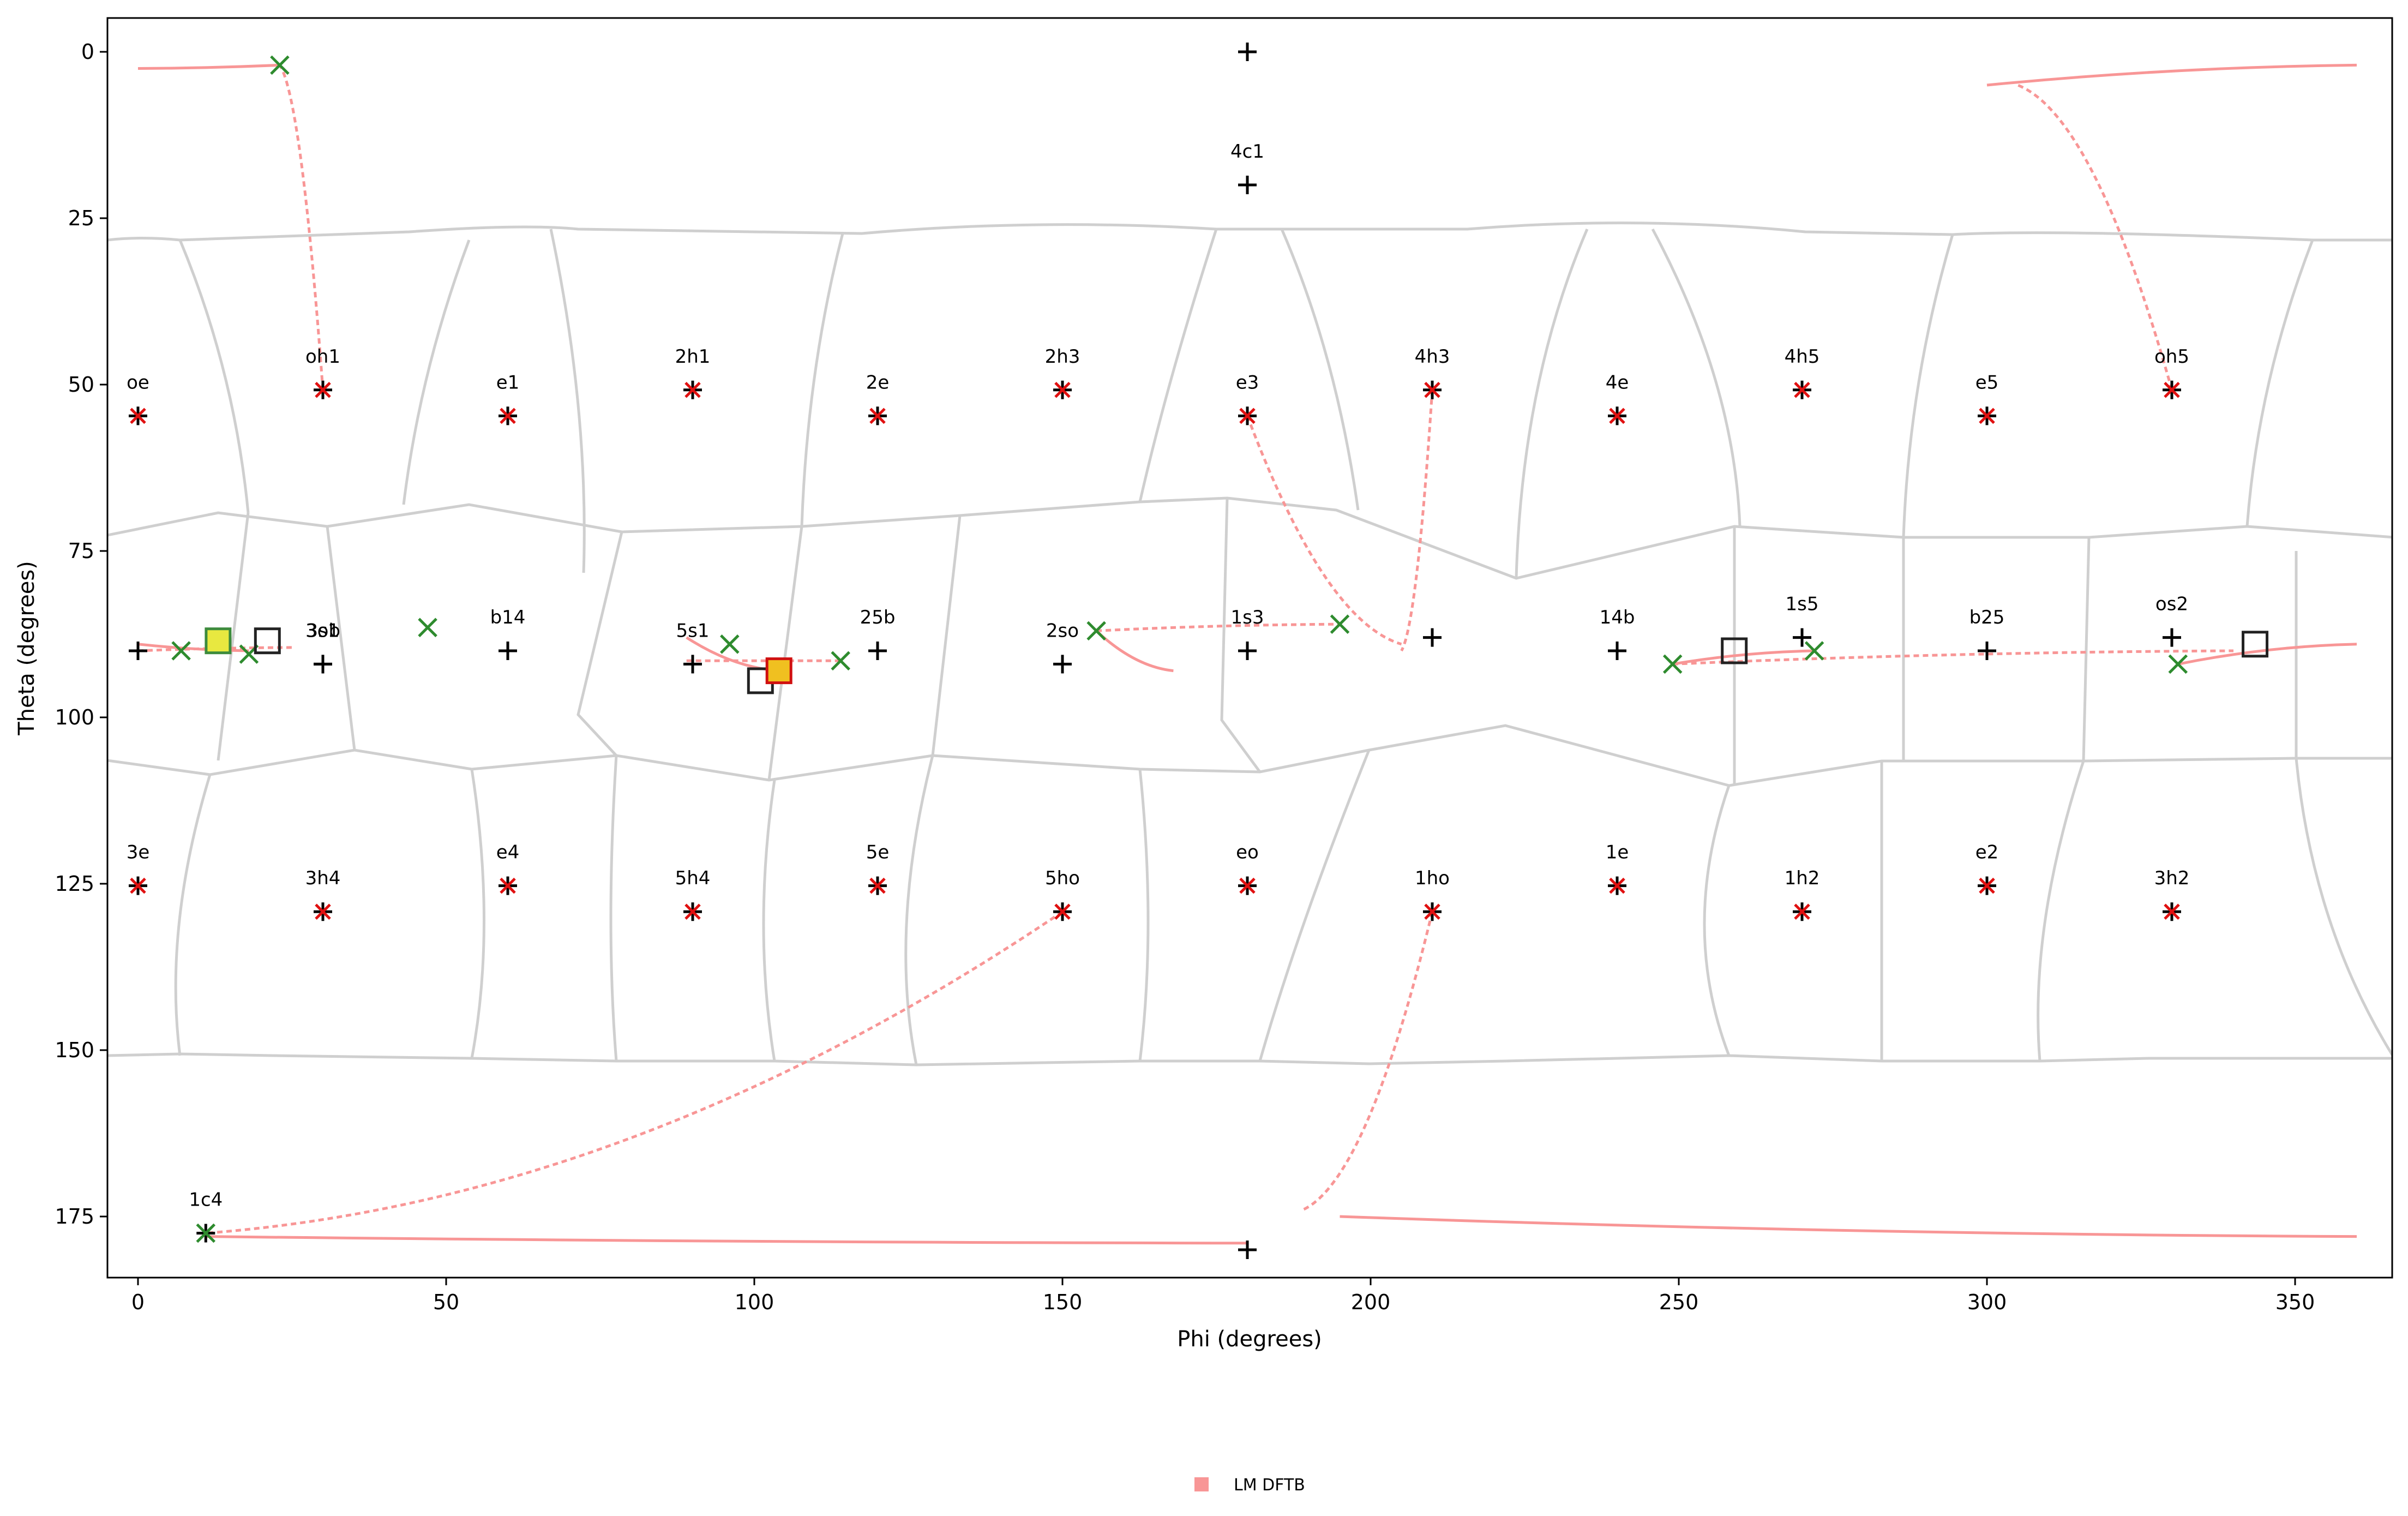  I want to click on point-label: e4, so click(508, 853).